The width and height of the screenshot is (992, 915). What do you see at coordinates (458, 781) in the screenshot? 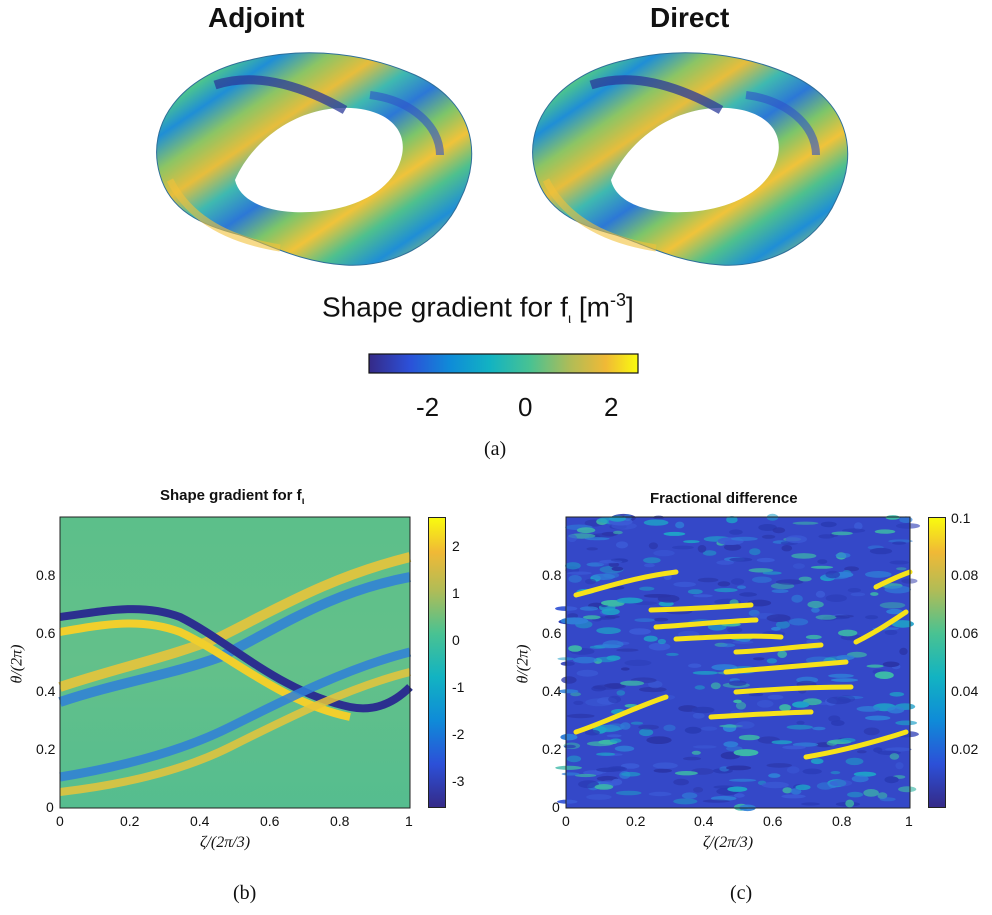
I see `panel-b-cb-tick-neg3: -3` at bounding box center [458, 781].